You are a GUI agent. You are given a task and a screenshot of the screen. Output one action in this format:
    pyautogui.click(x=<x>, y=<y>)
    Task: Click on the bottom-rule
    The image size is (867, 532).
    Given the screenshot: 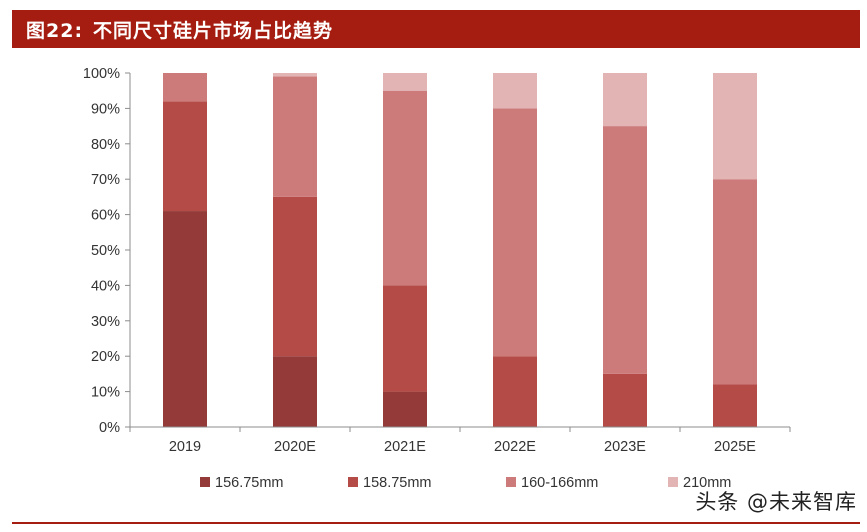 What is the action you would take?
    pyautogui.click(x=436, y=523)
    